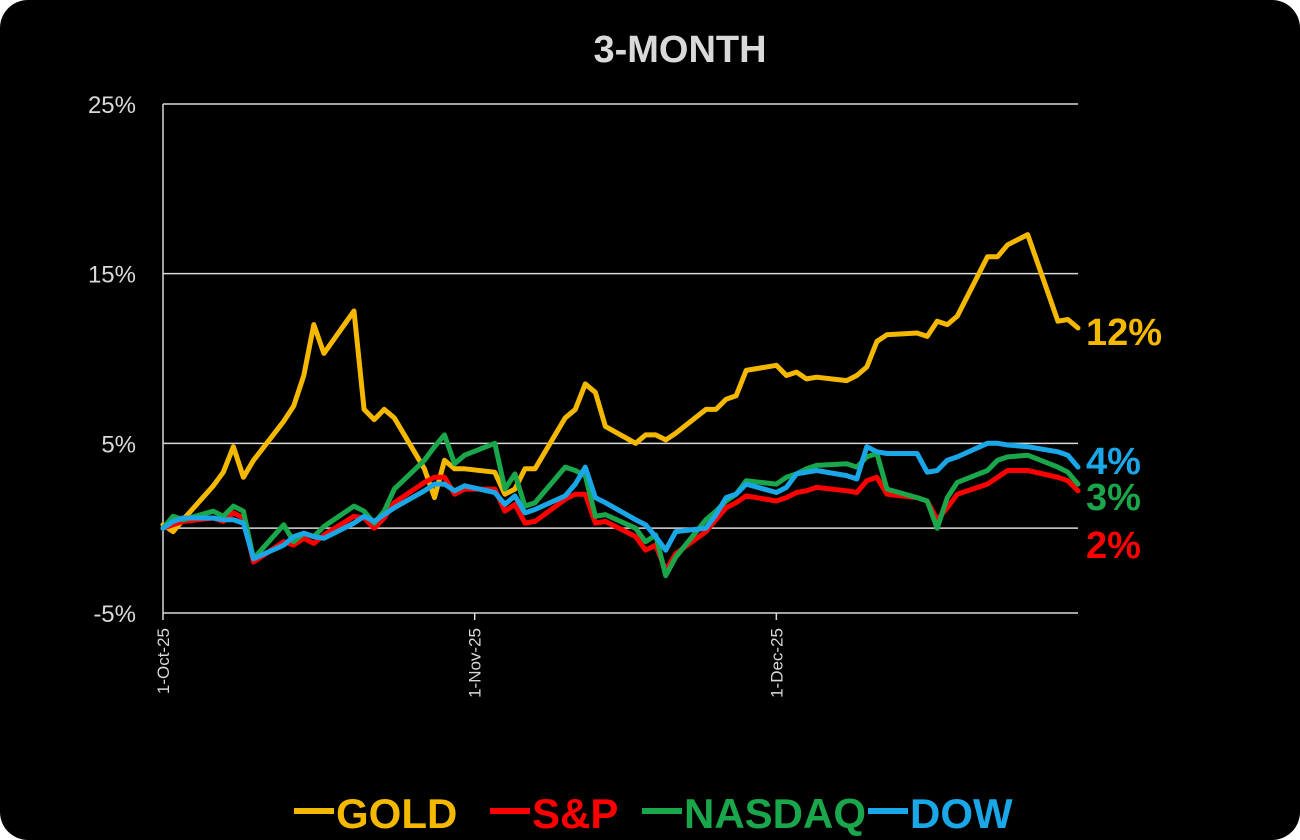  I want to click on legend-label: GOLD, so click(396, 813).